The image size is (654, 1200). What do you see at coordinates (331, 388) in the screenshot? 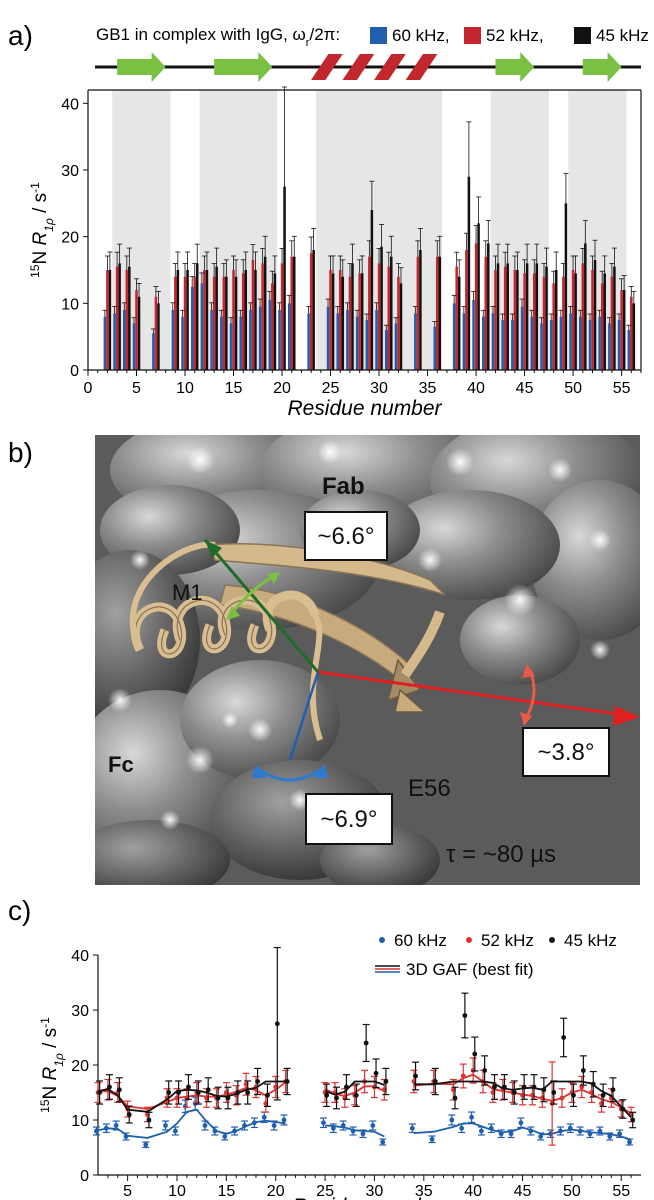
I see `x-tick-label: 25` at bounding box center [331, 388].